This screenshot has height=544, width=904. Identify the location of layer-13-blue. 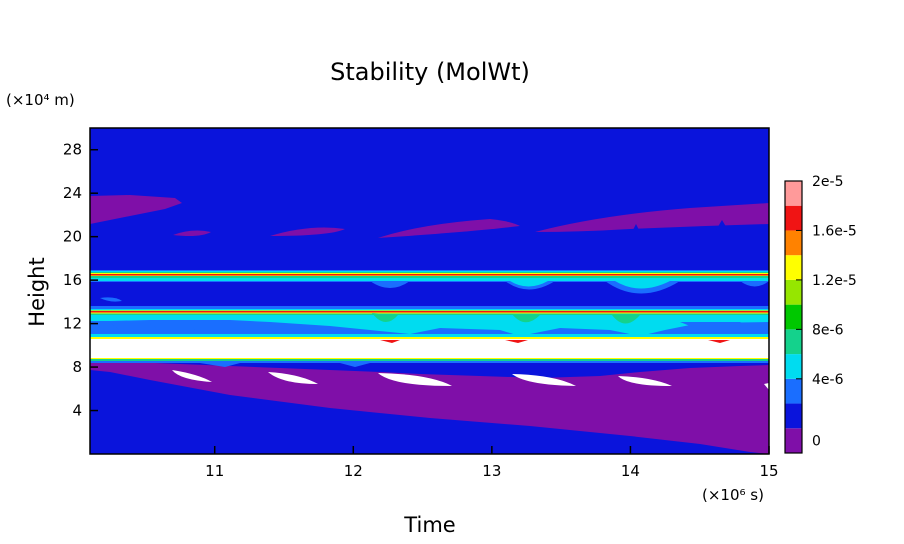
(435, 326).